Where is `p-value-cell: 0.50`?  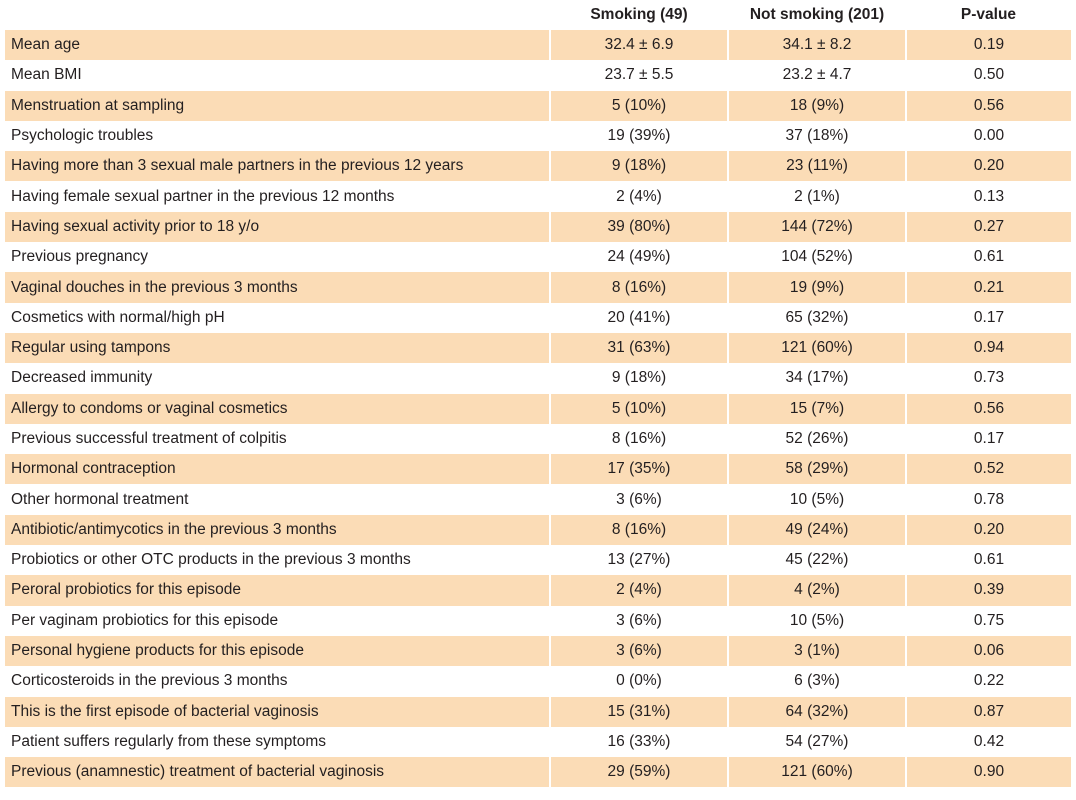
p-value-cell: 0.50 is located at coordinates (988, 75).